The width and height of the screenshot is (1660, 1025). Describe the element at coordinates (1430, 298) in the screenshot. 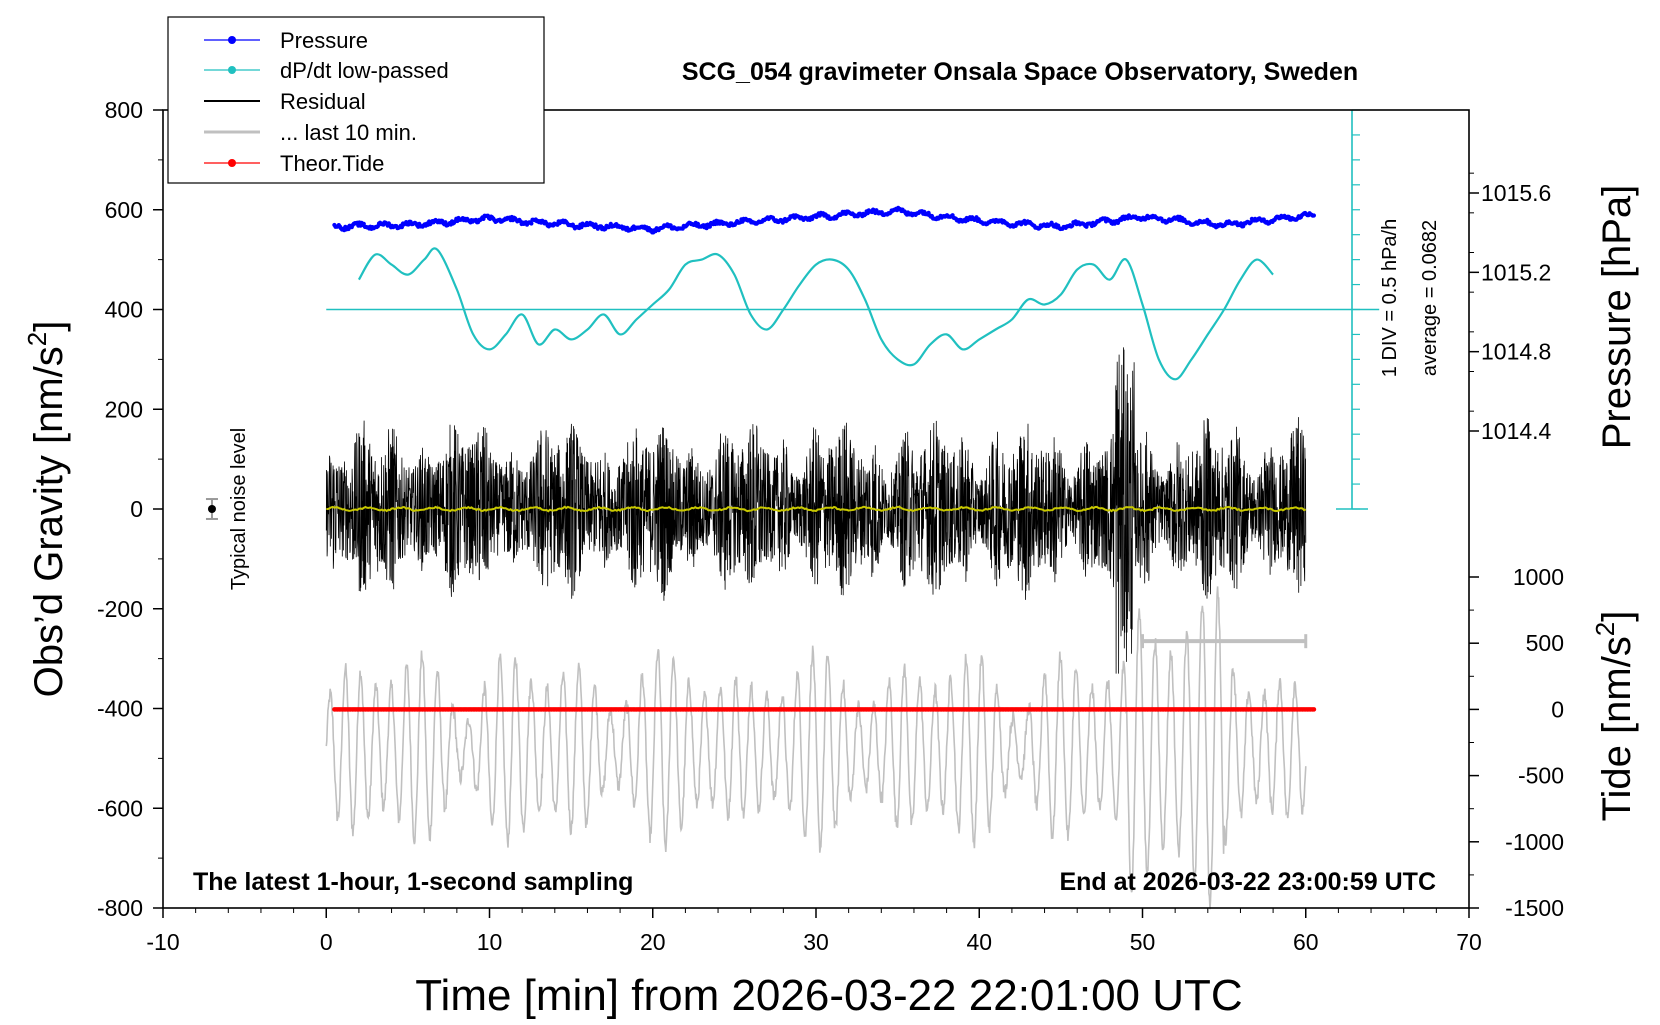

I see `dpdt-average-label: average = 0.0682` at that location.